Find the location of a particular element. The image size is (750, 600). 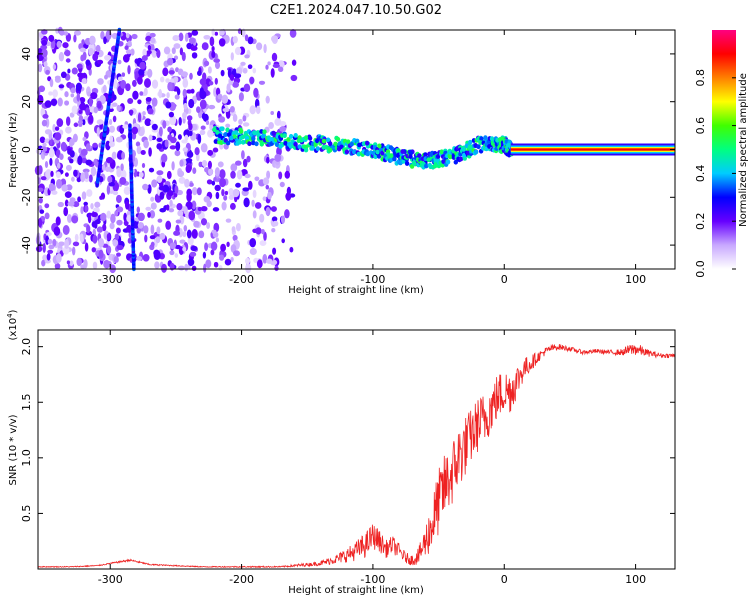

figure-title: C2E1.2024.047.10.50.G02 is located at coordinates (356, 10).